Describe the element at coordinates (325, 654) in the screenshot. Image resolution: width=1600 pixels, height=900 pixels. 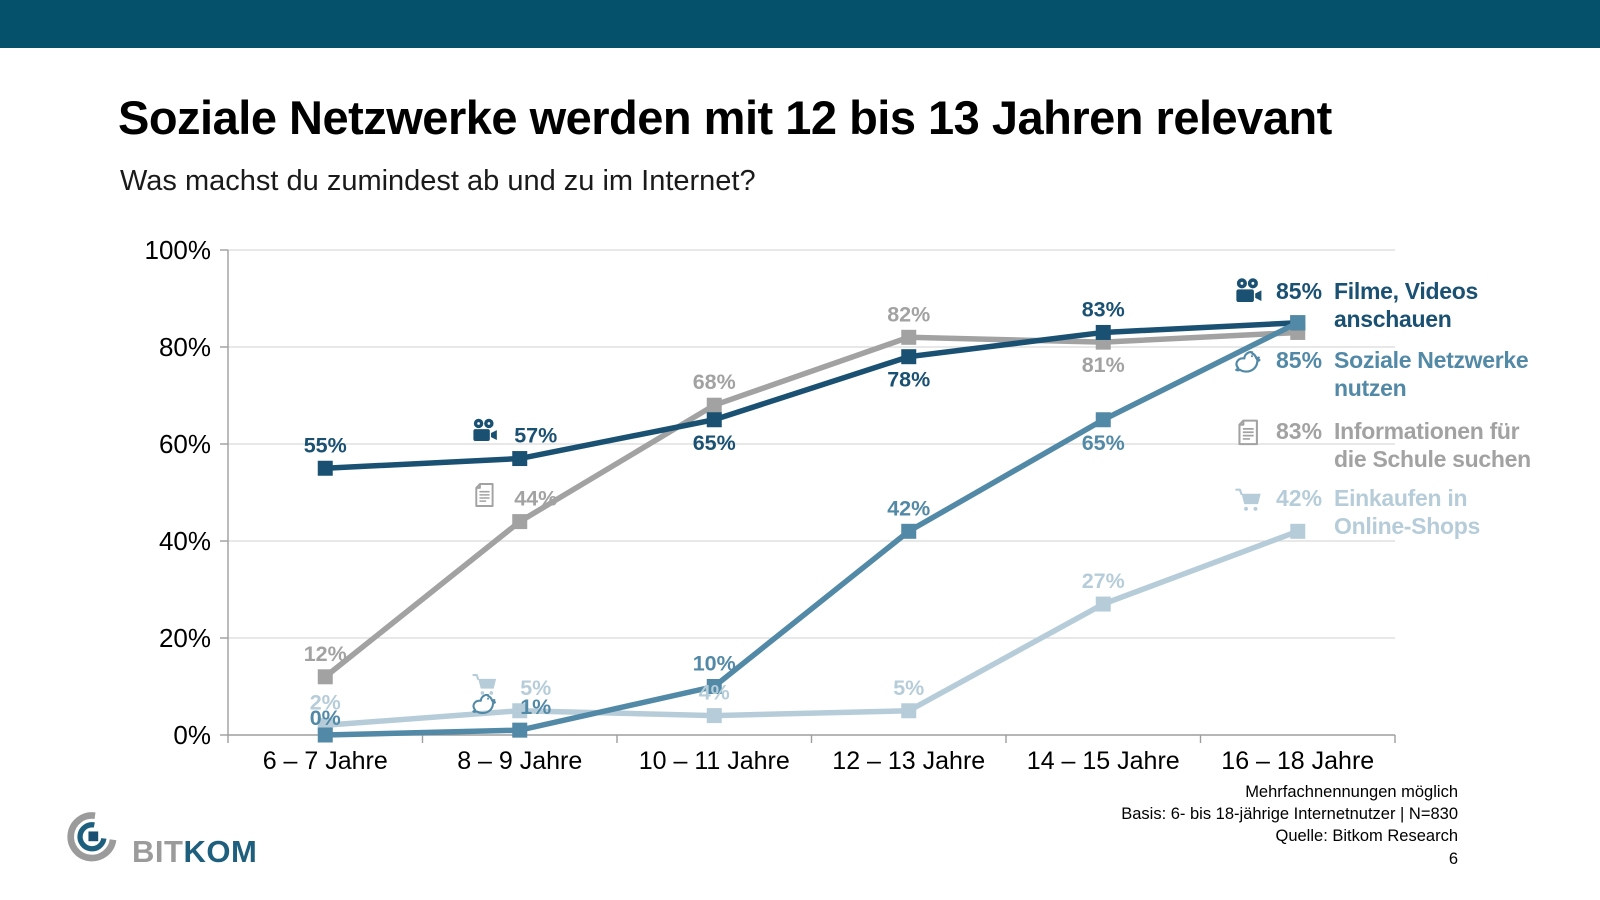
I see `point-label-informationen-schule: 12%` at that location.